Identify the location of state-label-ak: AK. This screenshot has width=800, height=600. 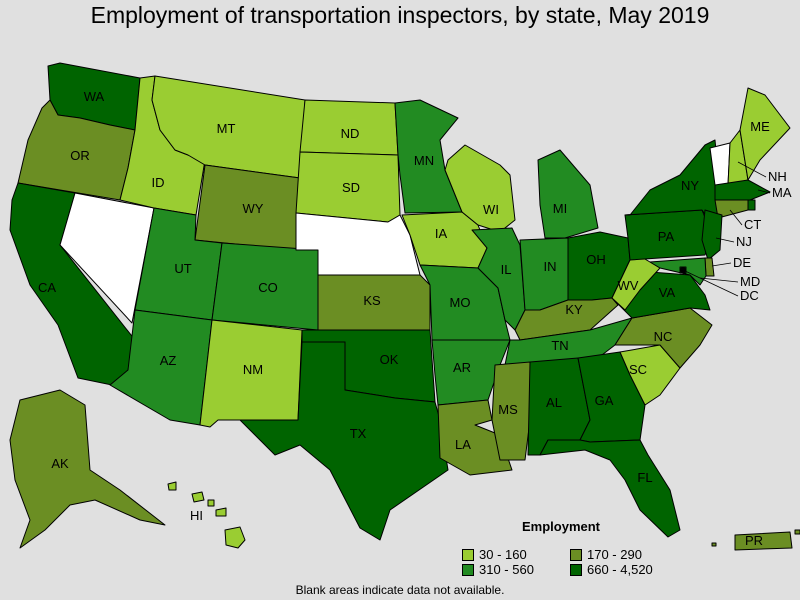
(60, 463).